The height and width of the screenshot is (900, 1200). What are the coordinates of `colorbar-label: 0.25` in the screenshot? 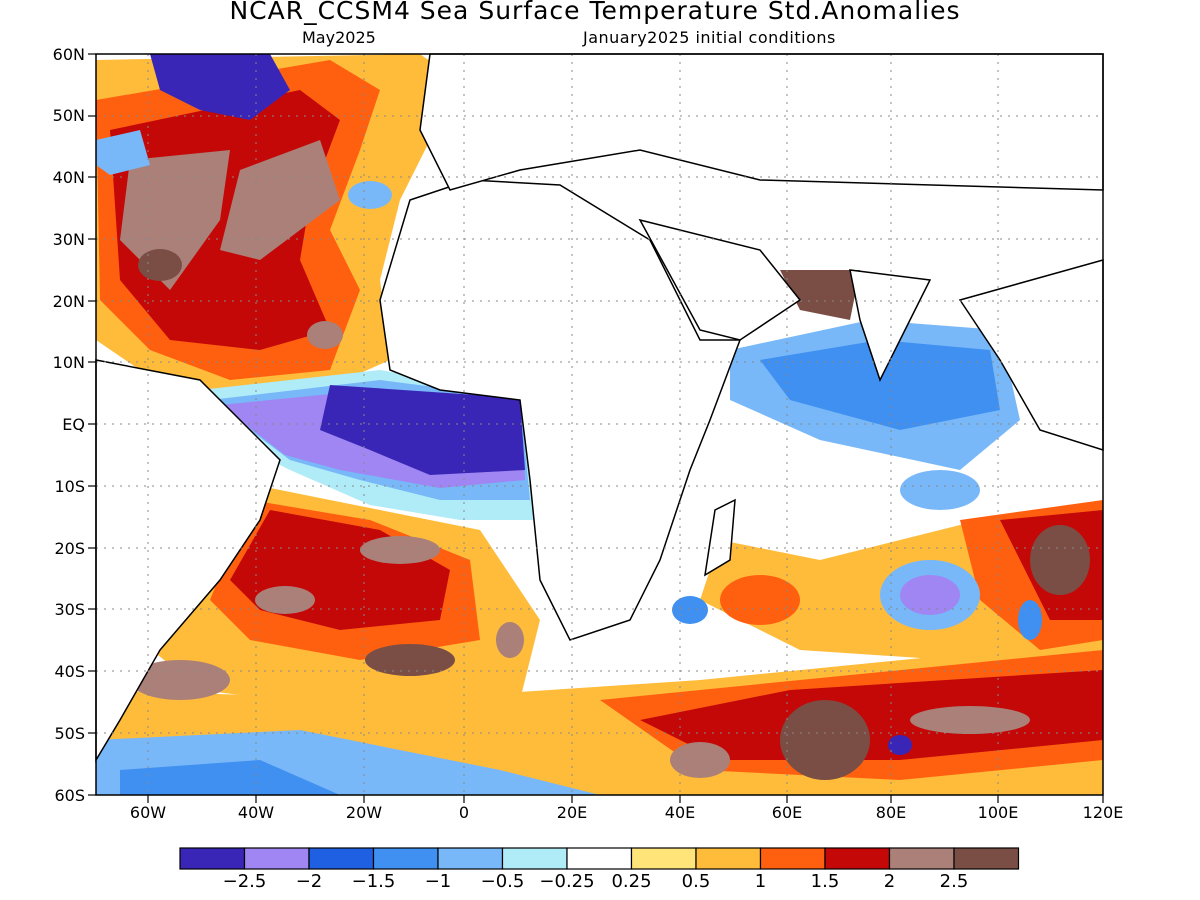 It's located at (631, 881).